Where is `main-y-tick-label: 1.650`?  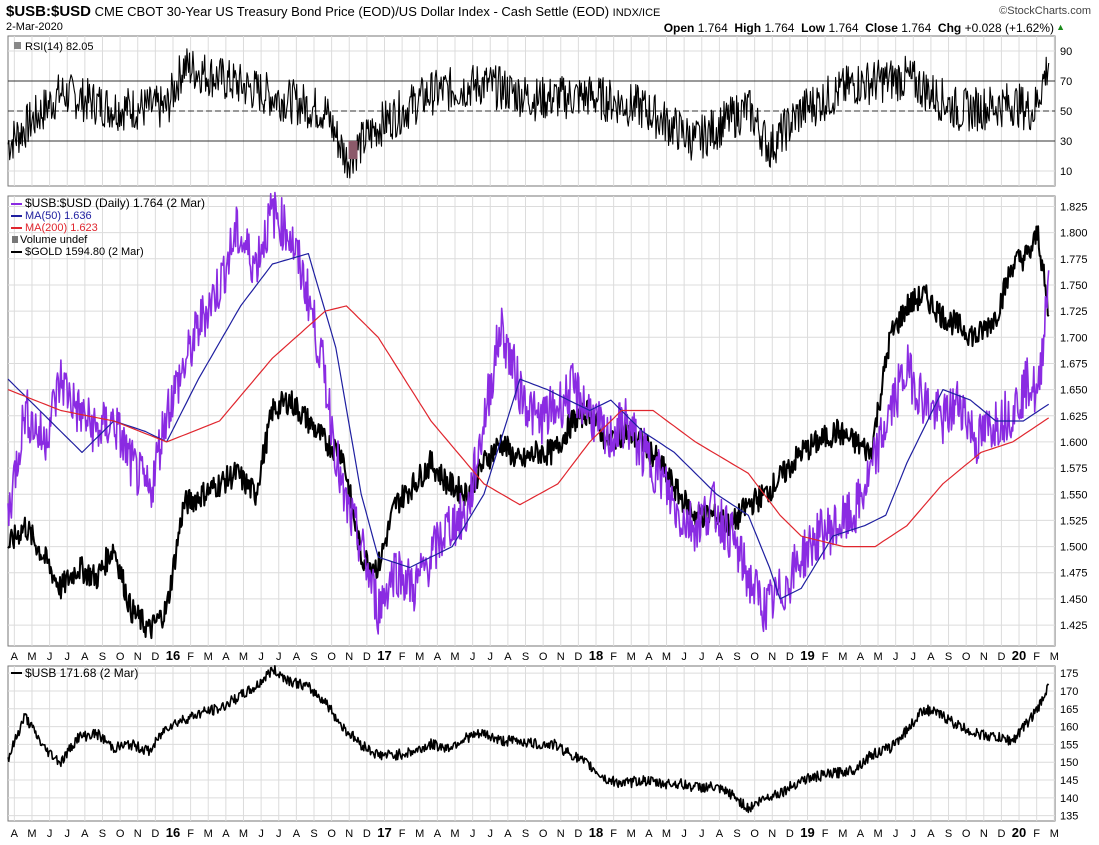 main-y-tick-label: 1.650 is located at coordinates (1074, 391).